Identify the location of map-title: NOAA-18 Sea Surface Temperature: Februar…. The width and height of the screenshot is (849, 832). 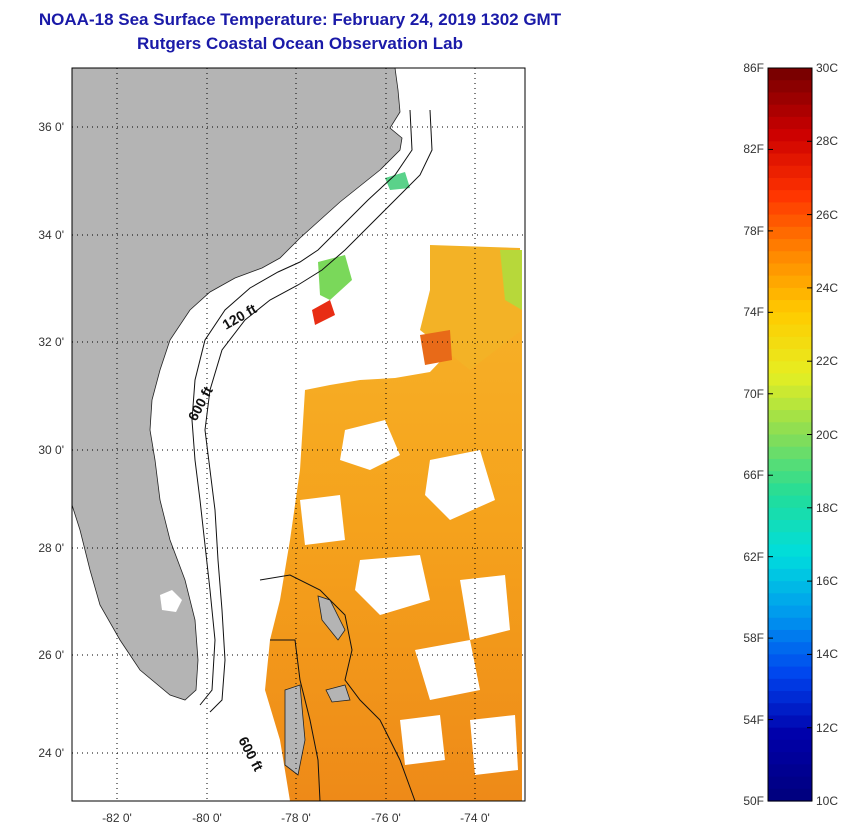
(300, 19).